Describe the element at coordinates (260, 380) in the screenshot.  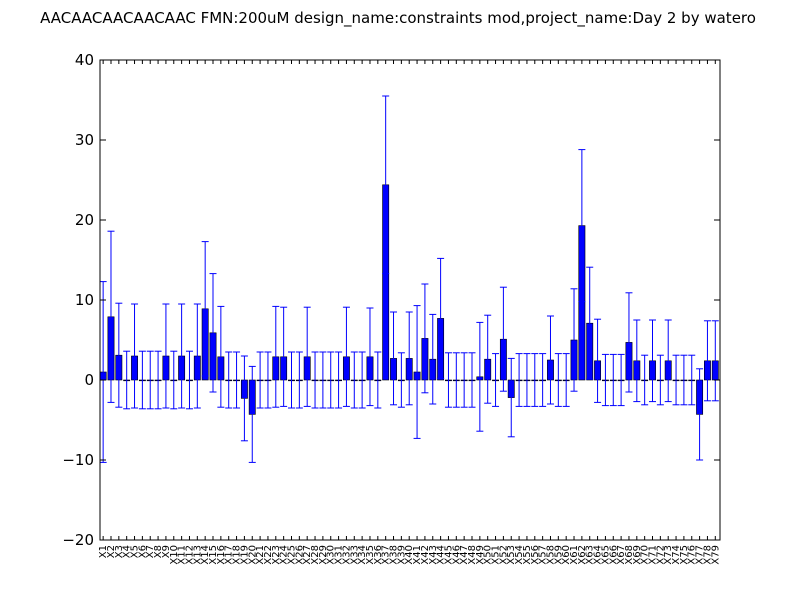
I see `errorbar-x21` at that location.